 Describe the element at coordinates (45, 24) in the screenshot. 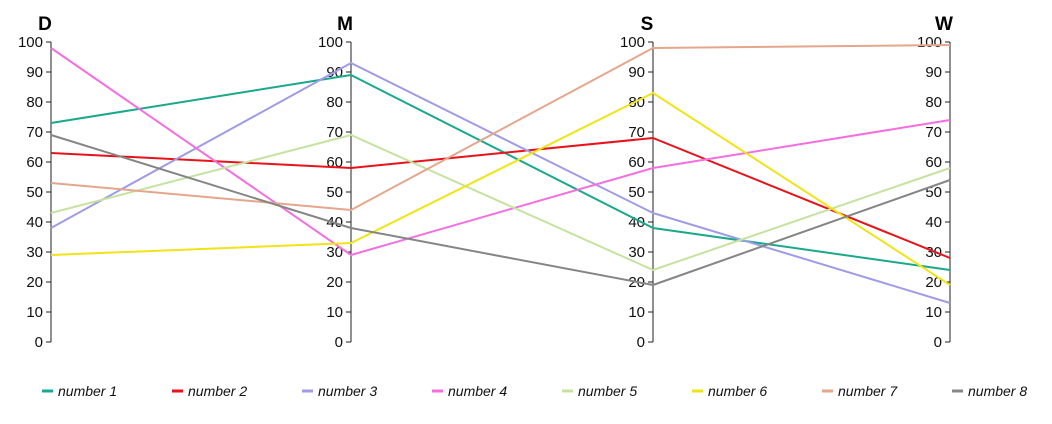

I see `axis-title: D` at that location.